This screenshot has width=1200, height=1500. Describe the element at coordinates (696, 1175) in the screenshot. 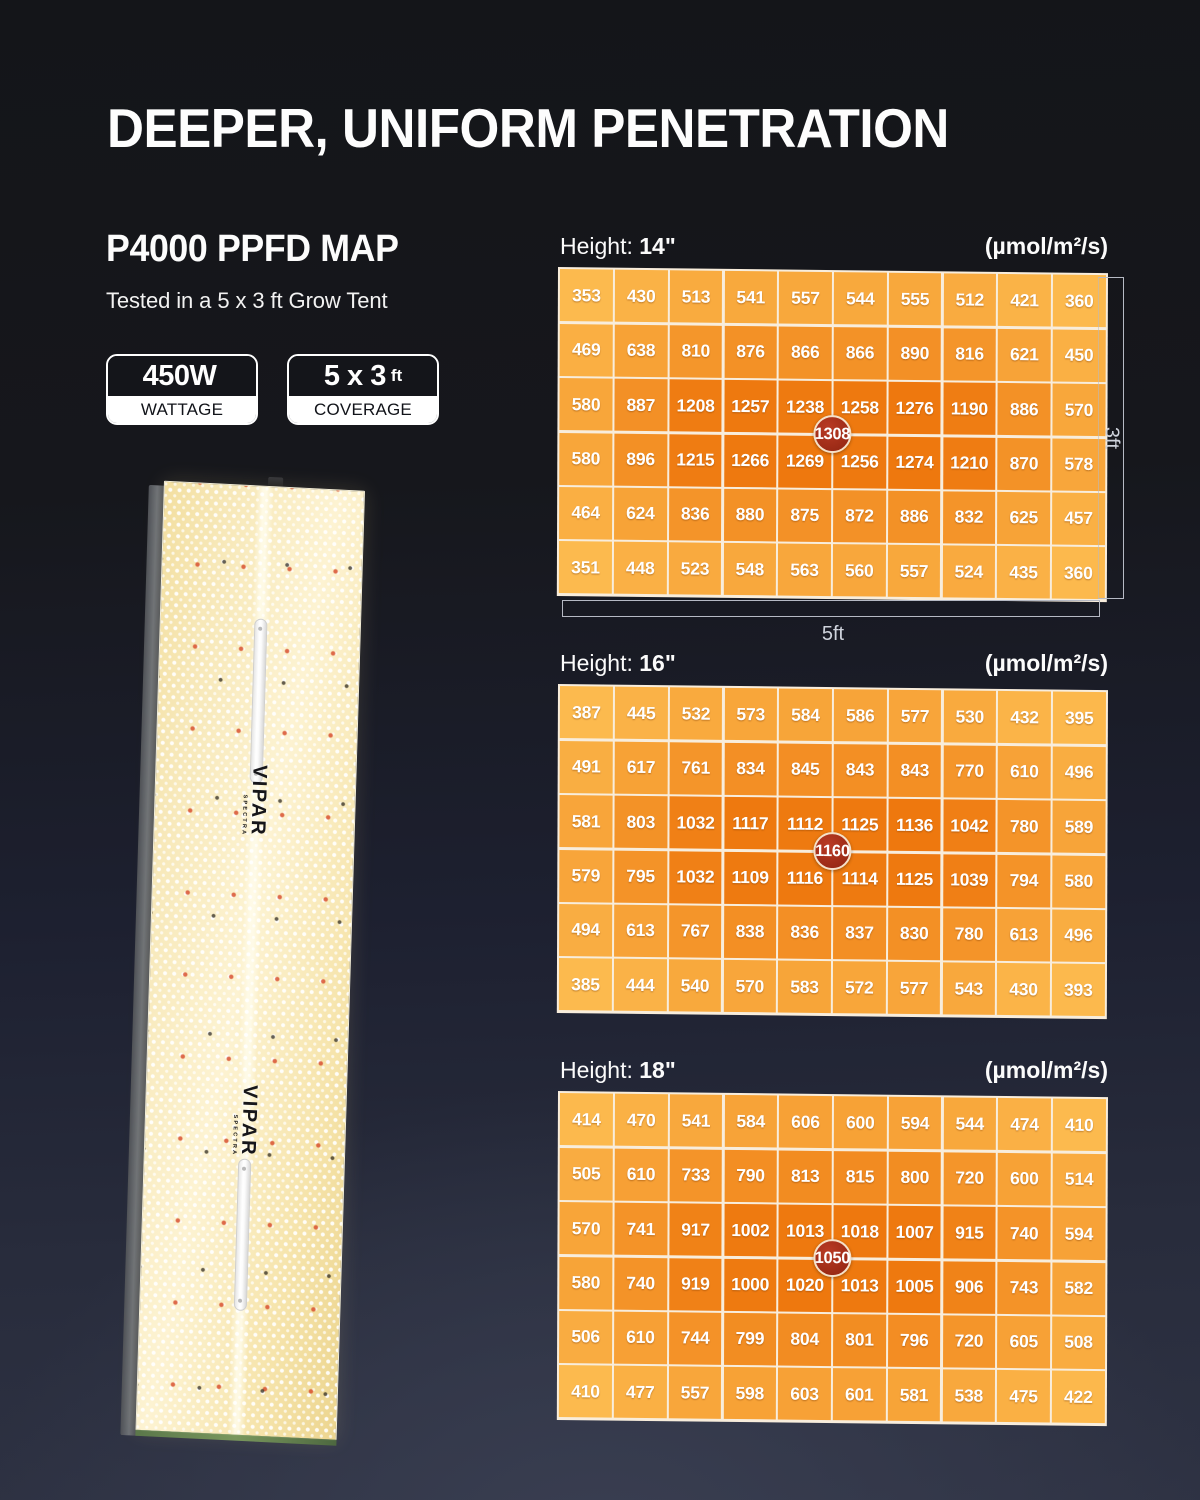

I see `ppfd-cell: 733` at that location.